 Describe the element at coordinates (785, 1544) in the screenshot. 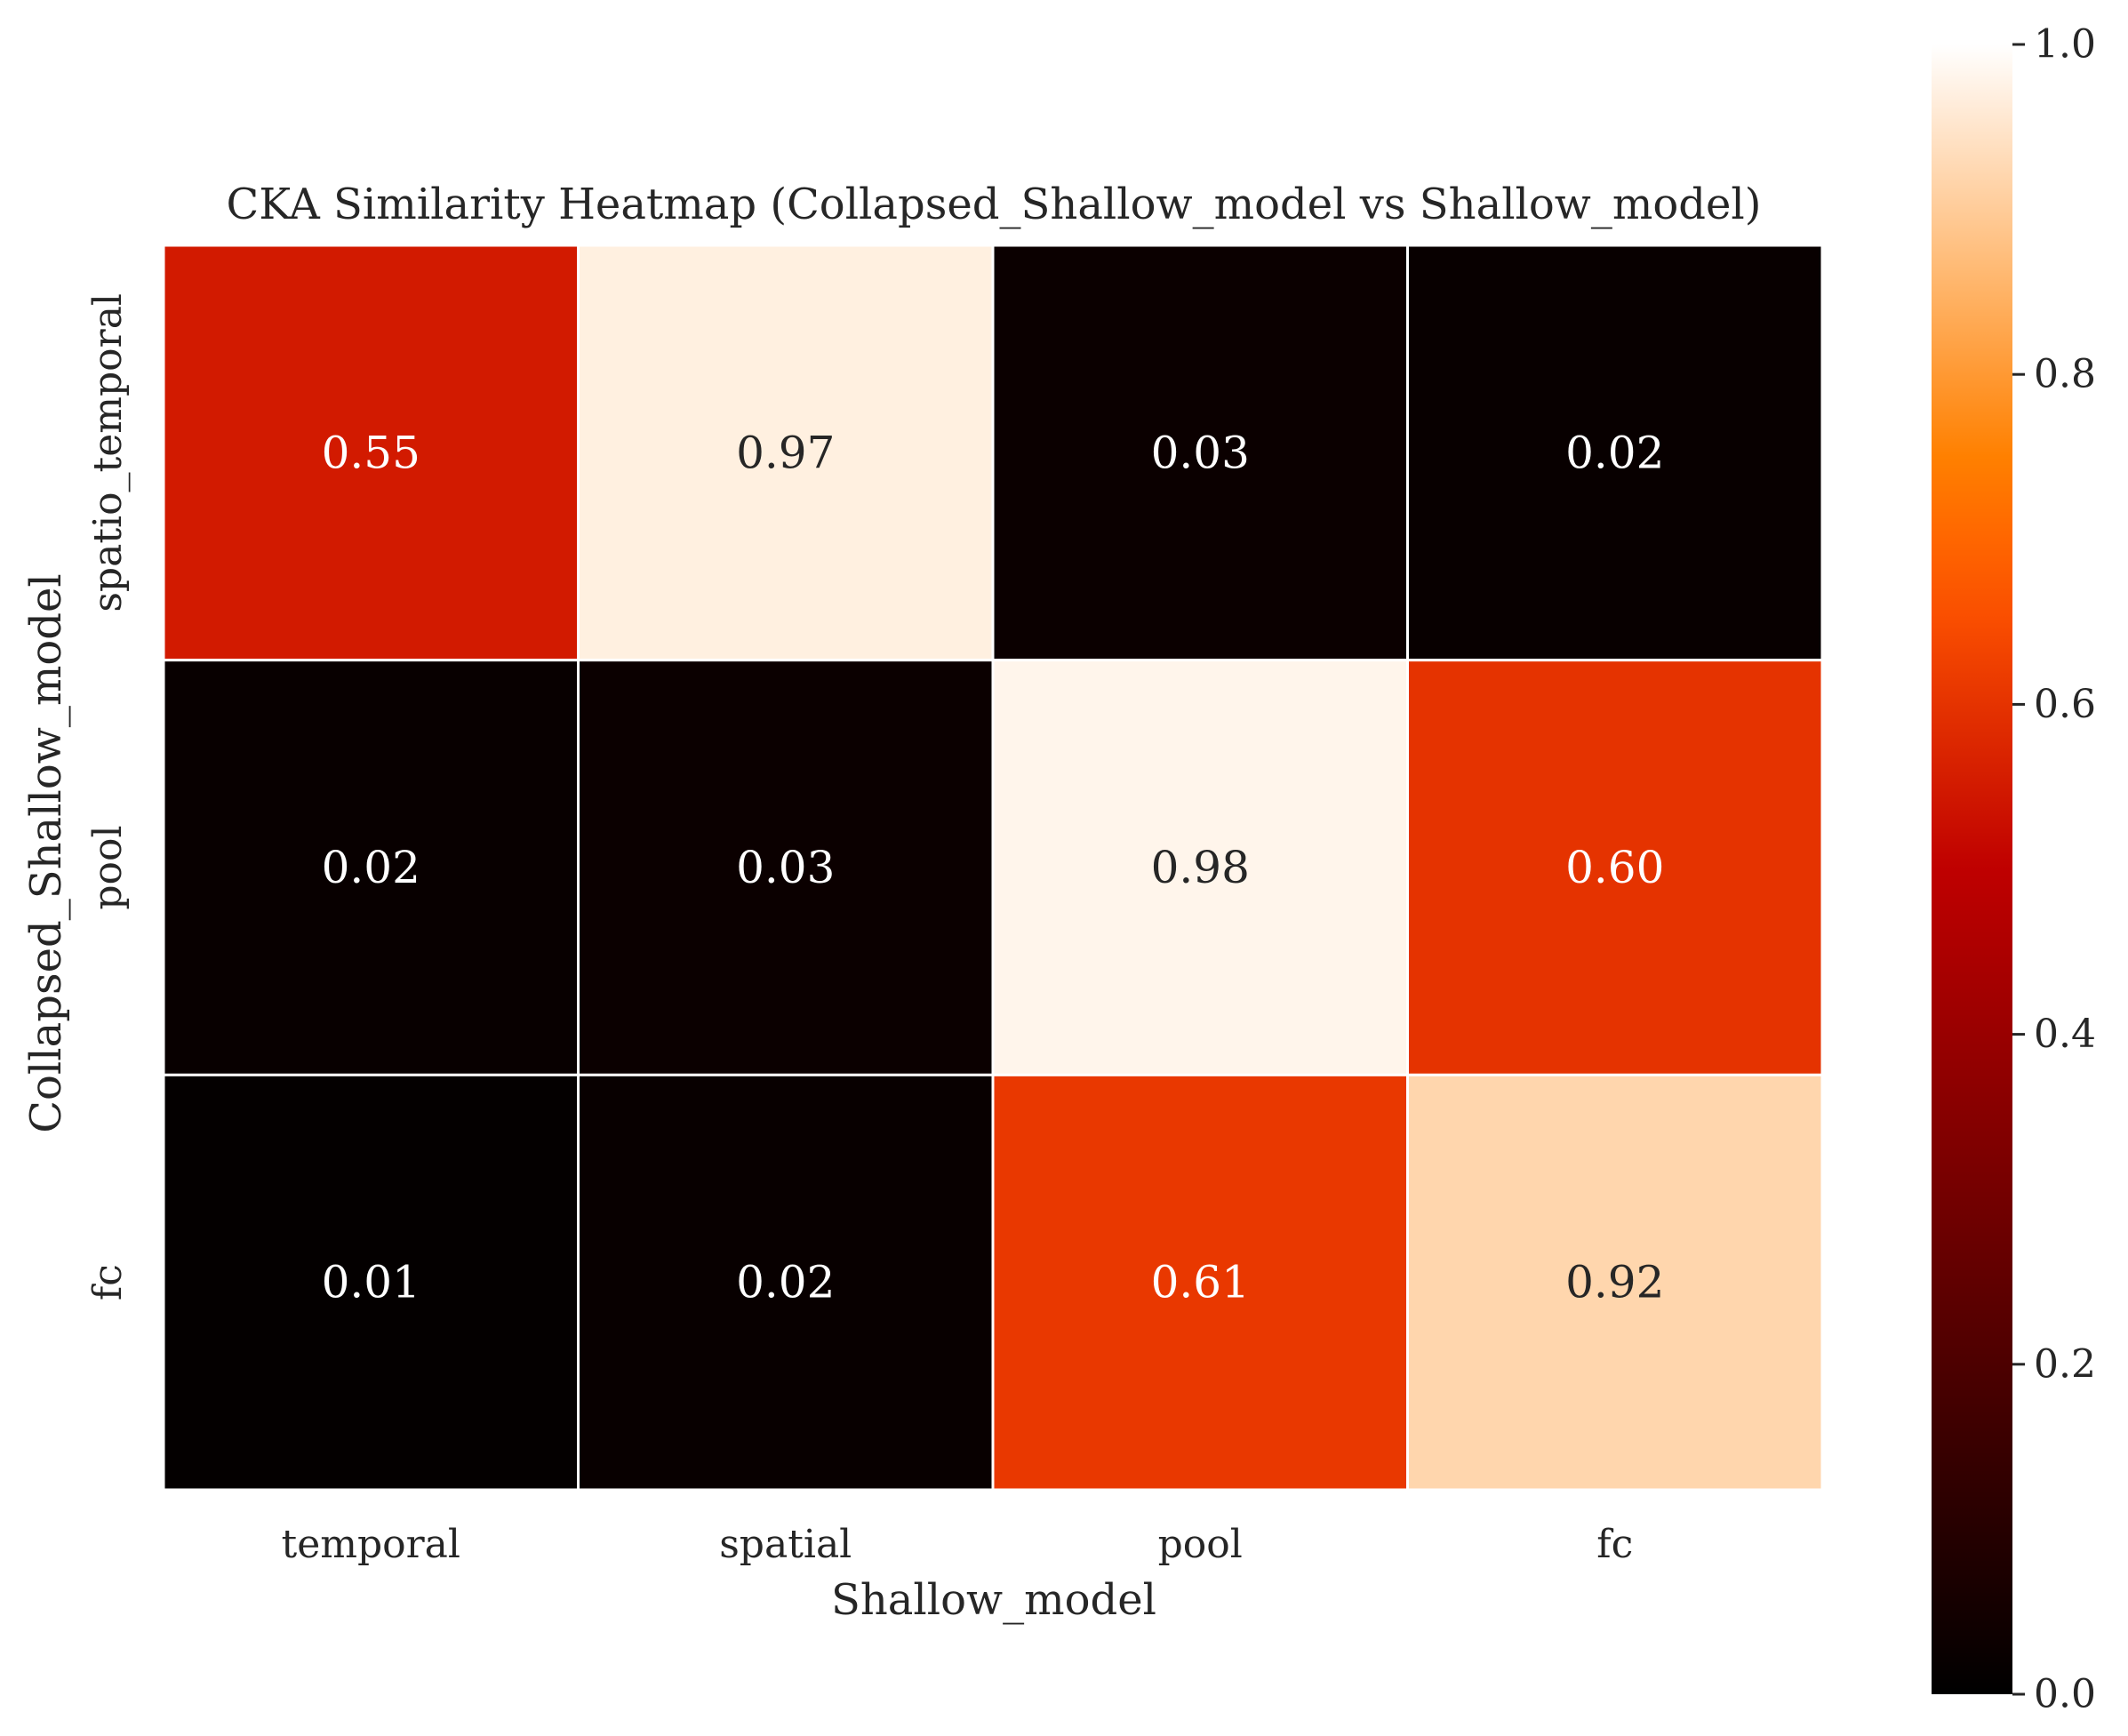

I see `x-tick-label: spatial` at that location.